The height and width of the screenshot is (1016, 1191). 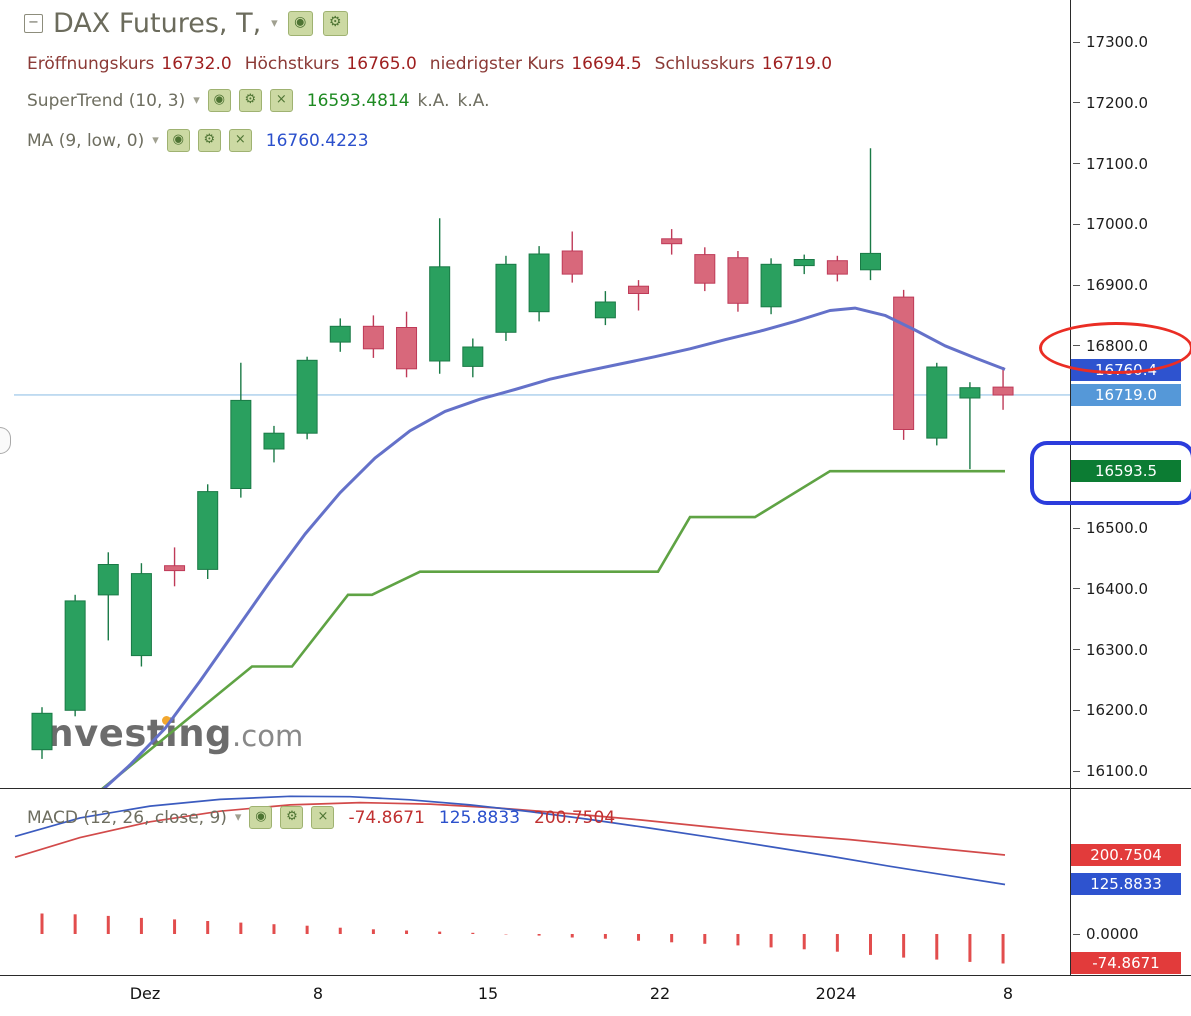 I want to click on price-axis-tick: 17200.0, so click(x=1110, y=103).